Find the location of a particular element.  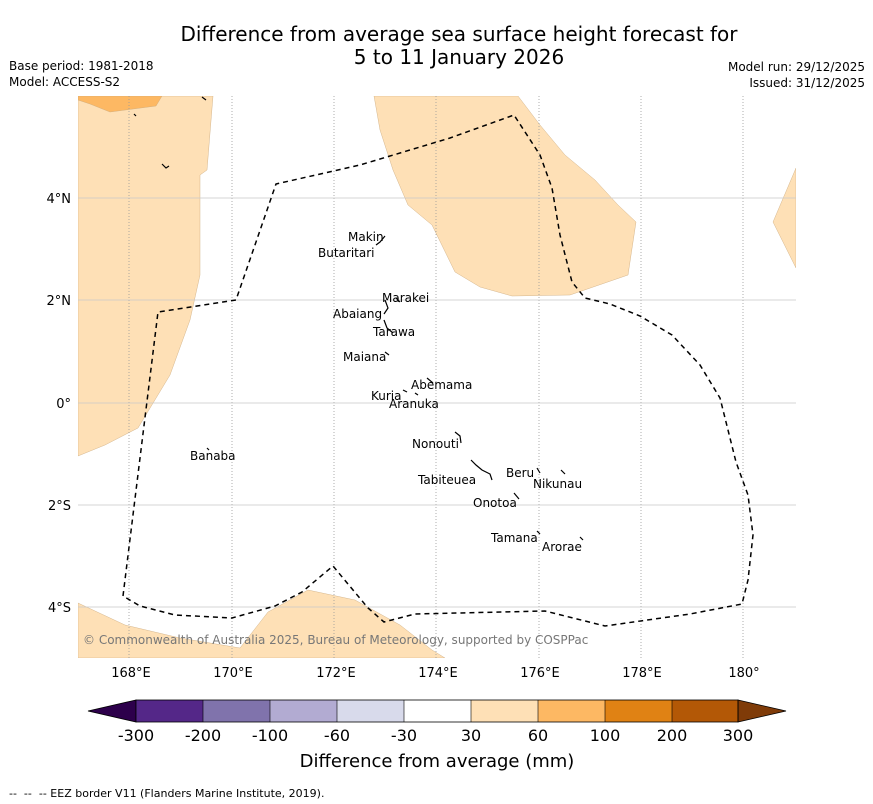

latitude-label: 4°N is located at coordinates (59, 199).